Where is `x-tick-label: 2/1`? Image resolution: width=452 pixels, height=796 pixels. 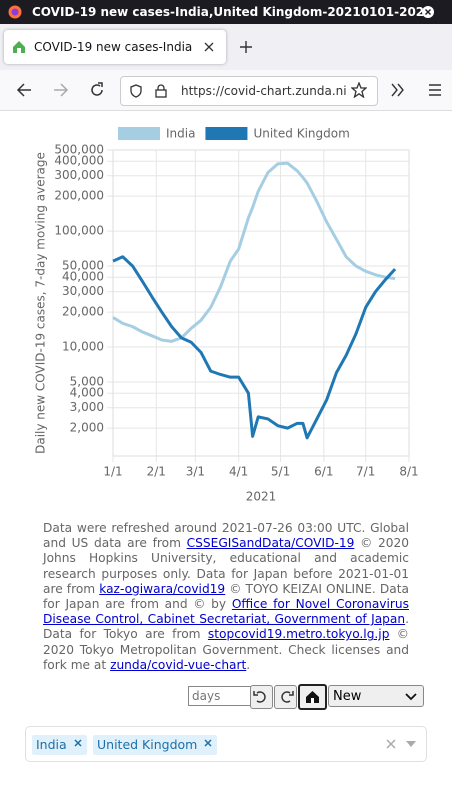
x-tick-label: 2/1 is located at coordinates (156, 472).